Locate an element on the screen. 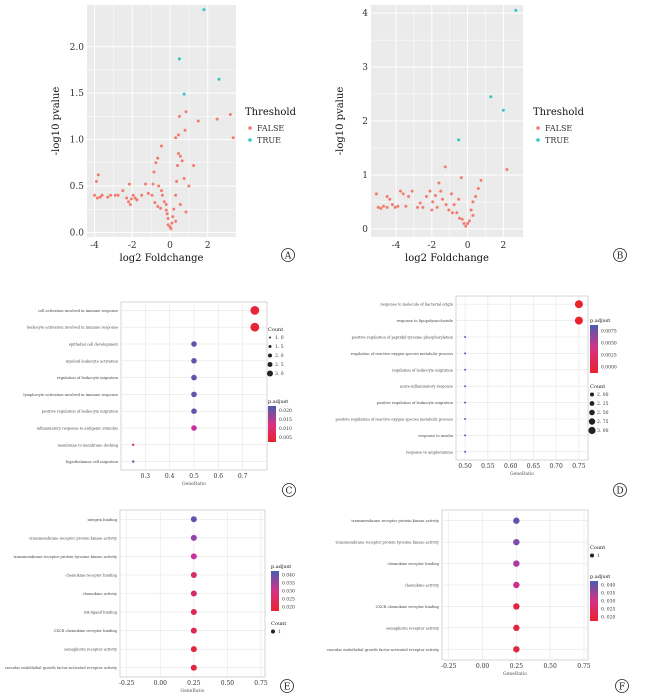 The image size is (662, 698). x-axis-title: log2 Foldchange is located at coordinates (162, 258).